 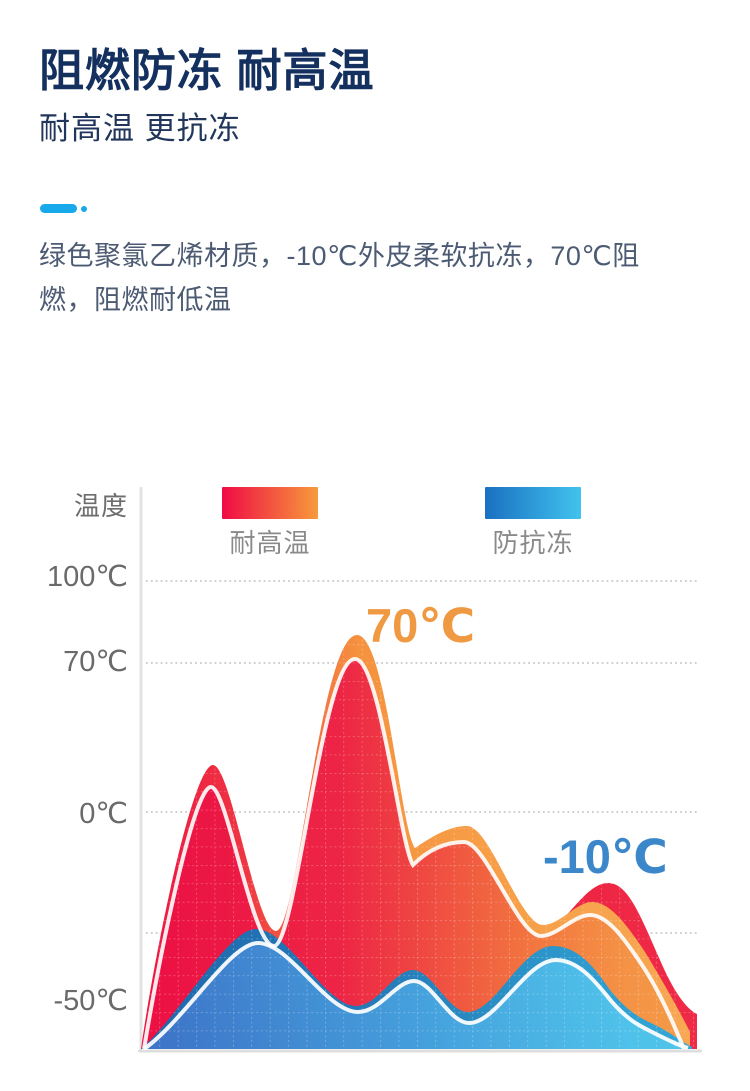 What do you see at coordinates (135, 300) in the screenshot?
I see `description-line-2: 燃，阻燃耐低温` at bounding box center [135, 300].